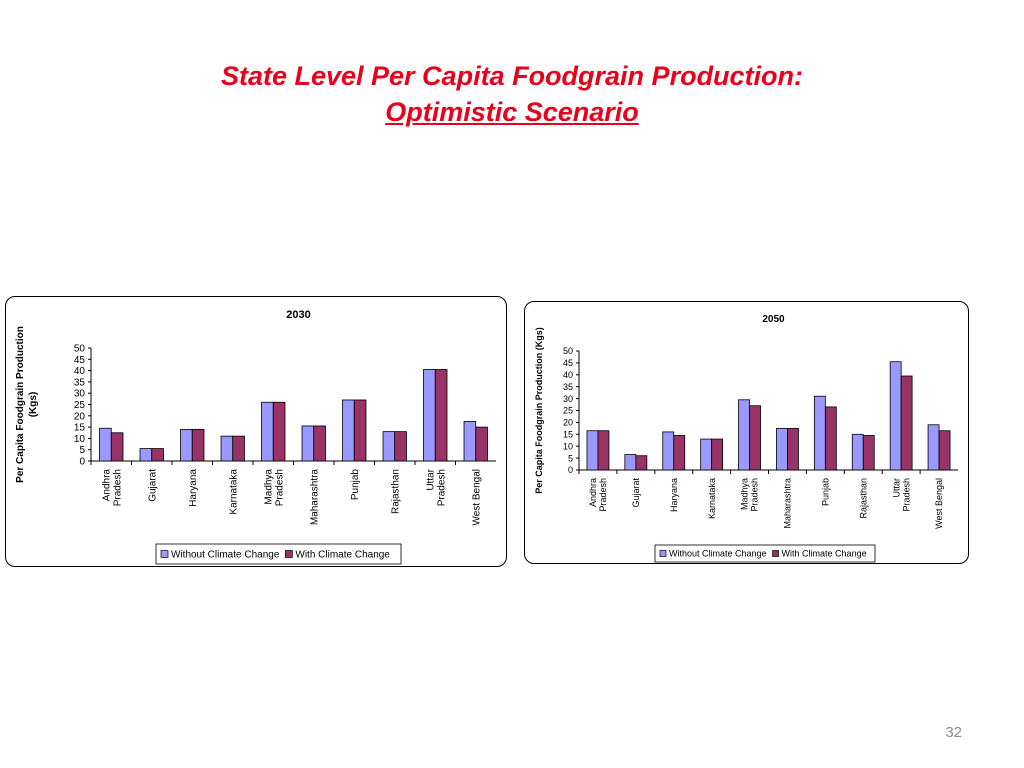 The image size is (1024, 768). What do you see at coordinates (901, 495) in the screenshot?
I see `x-category-label: UttarPradesh` at bounding box center [901, 495].